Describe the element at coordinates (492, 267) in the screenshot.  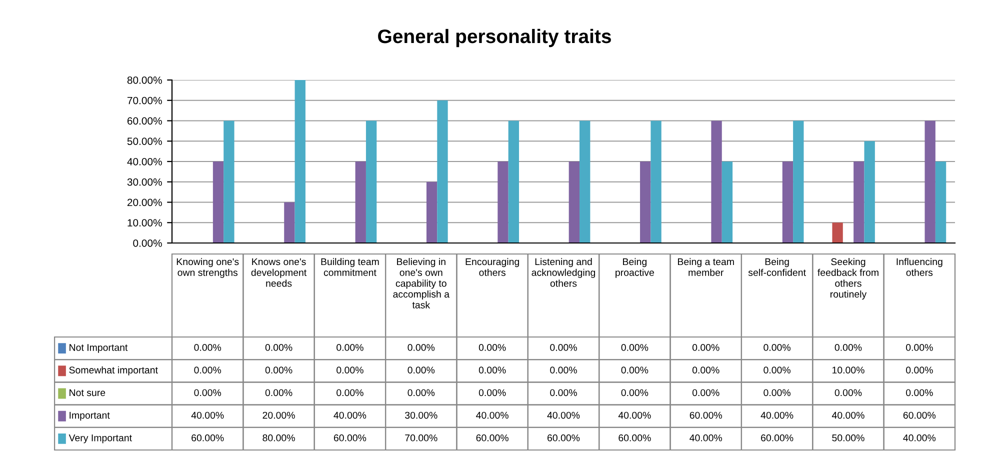
I see `x-tick-label: Encouraging others` at that location.